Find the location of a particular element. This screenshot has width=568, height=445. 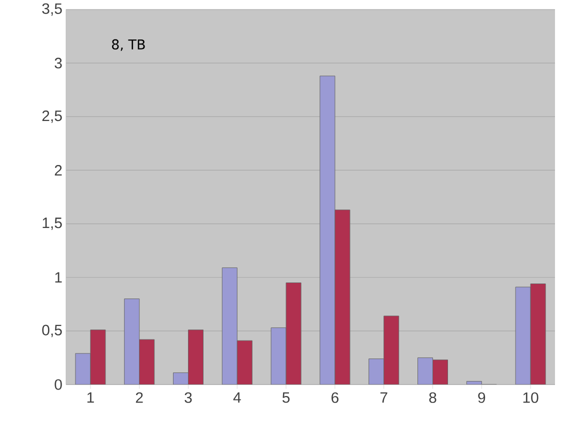

x-tick-label: 1 is located at coordinates (90, 397).